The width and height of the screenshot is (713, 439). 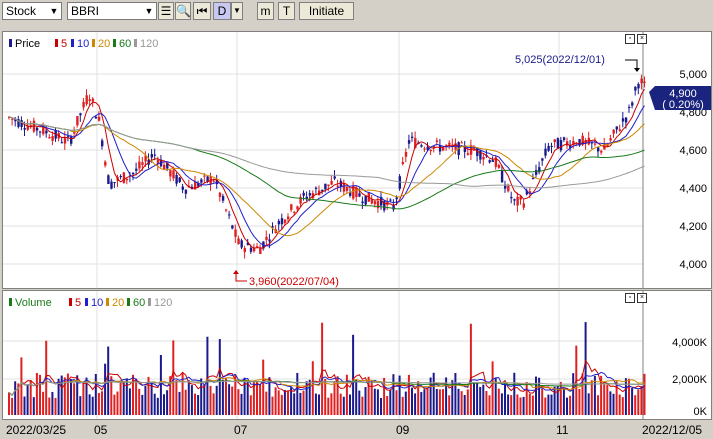 I want to click on period-daily-button: D, so click(x=222, y=11).